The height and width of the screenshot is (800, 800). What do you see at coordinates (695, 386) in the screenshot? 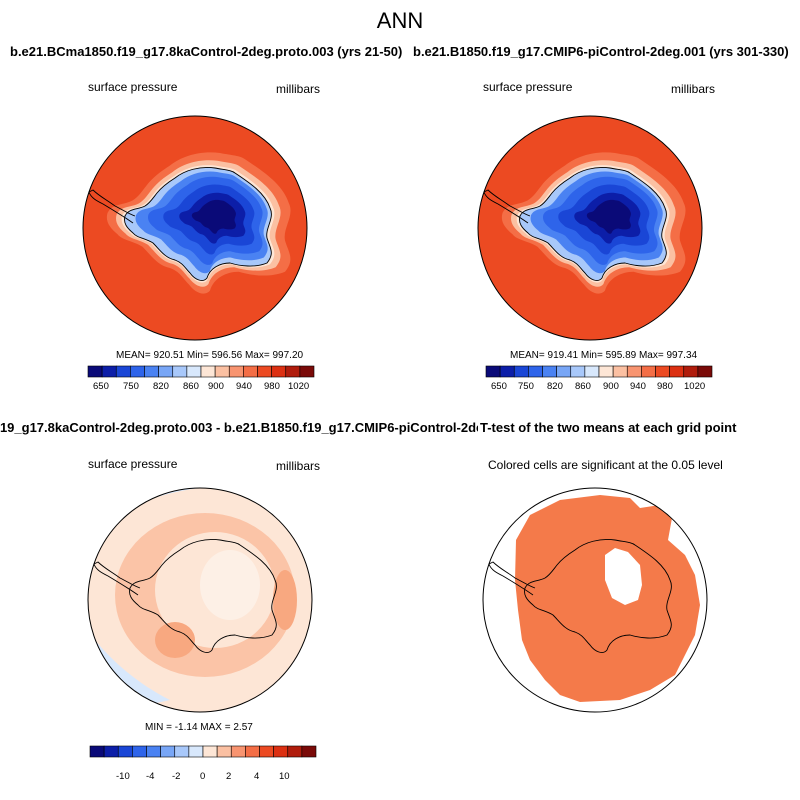
I see `cbar2-tick: 1020` at bounding box center [695, 386].